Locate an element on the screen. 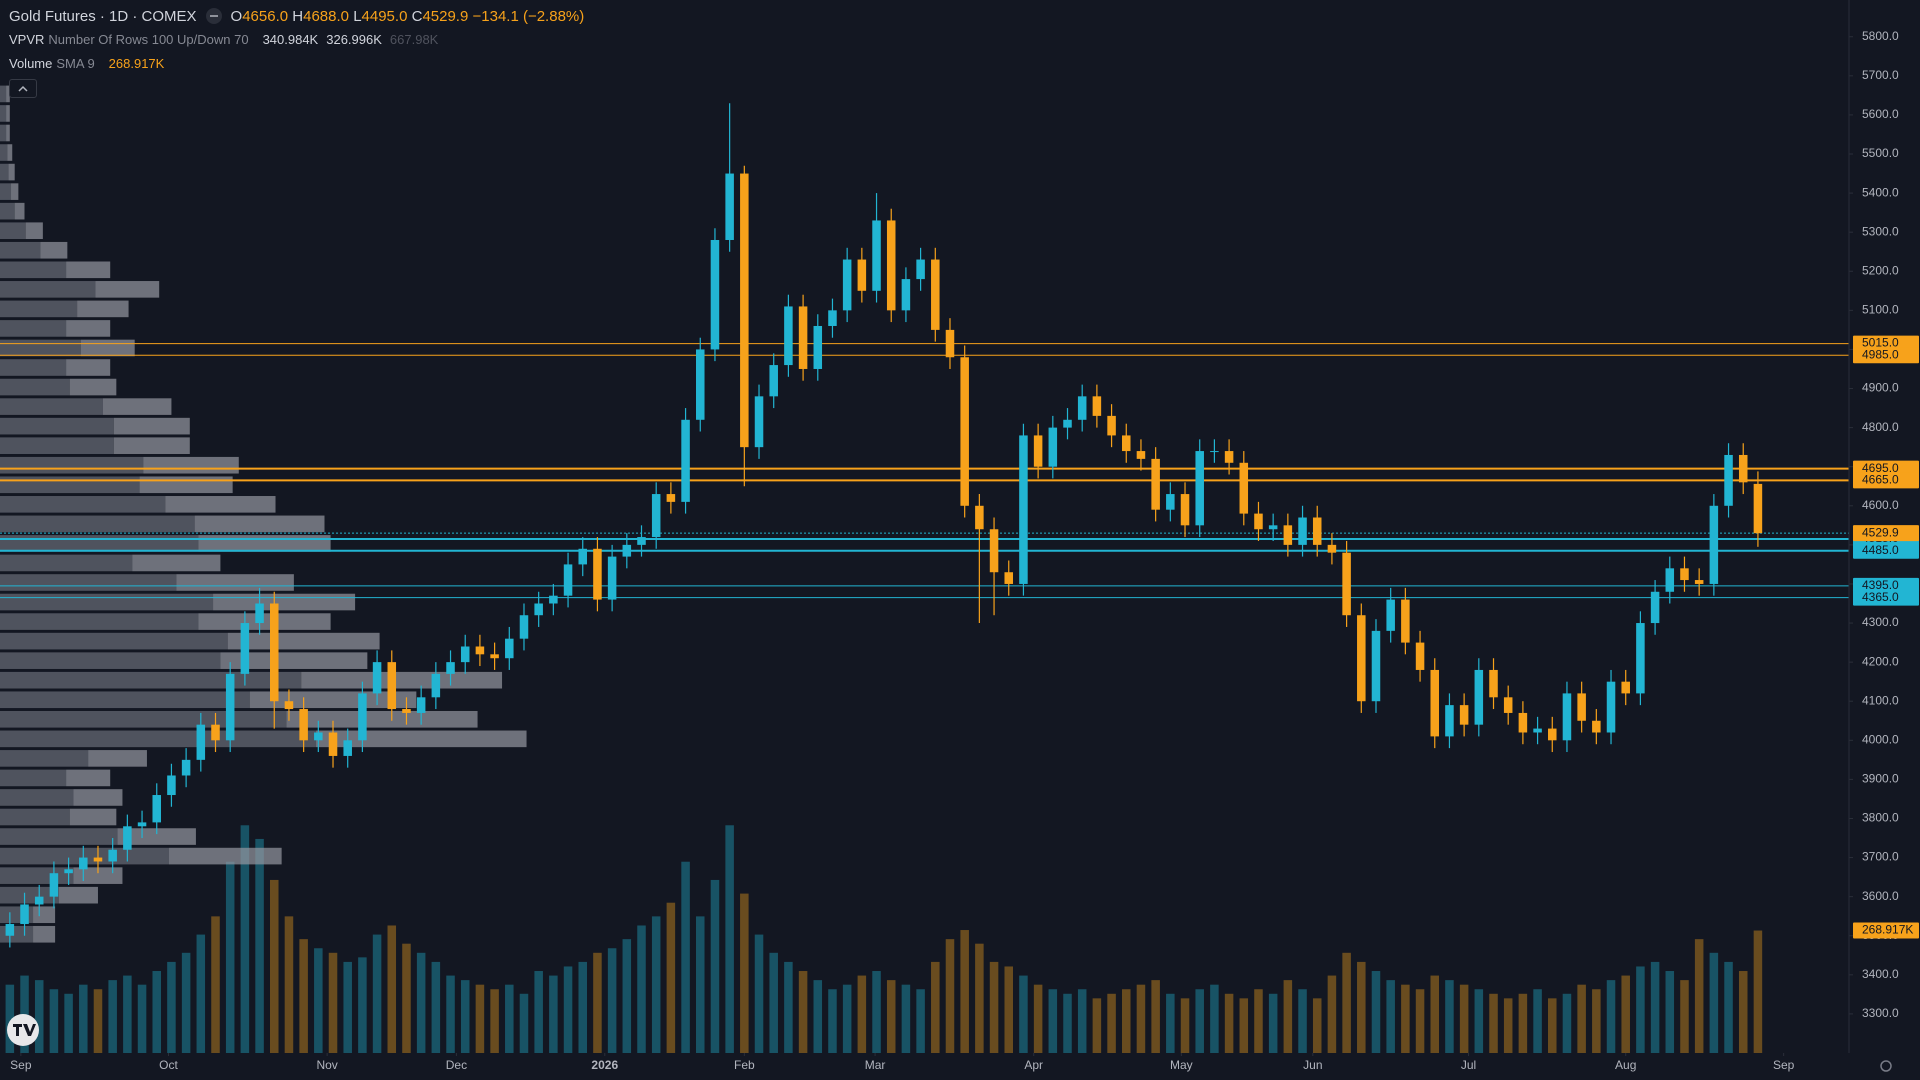 This screenshot has width=1920, height=1080. collapse-button is located at coordinates (23, 88).